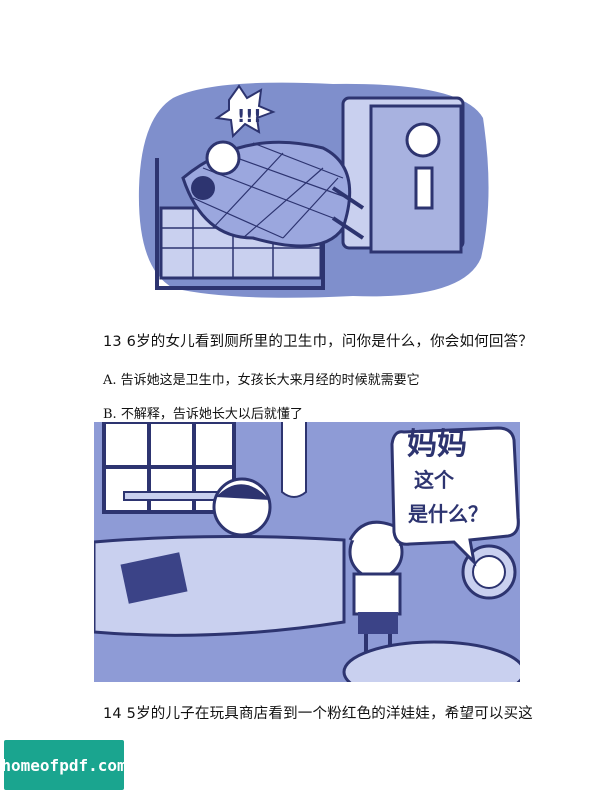  I want to click on speech-bubble-line-1: 妈妈, so click(437, 444).